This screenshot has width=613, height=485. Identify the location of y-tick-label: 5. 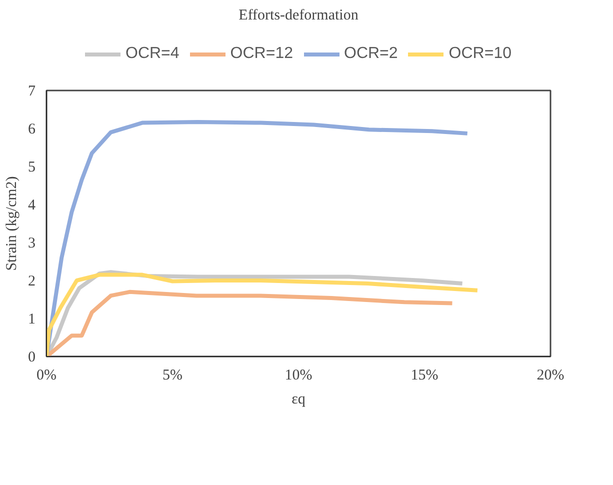
(32, 168).